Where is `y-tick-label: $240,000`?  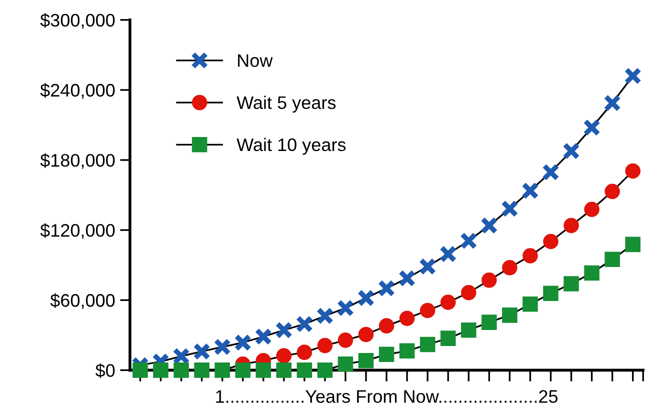 y-tick-label: $240,000 is located at coordinates (77, 91).